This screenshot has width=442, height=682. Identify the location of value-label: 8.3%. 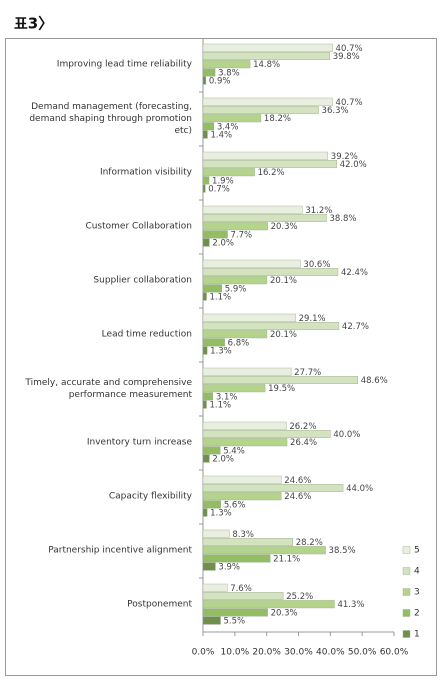
(243, 535).